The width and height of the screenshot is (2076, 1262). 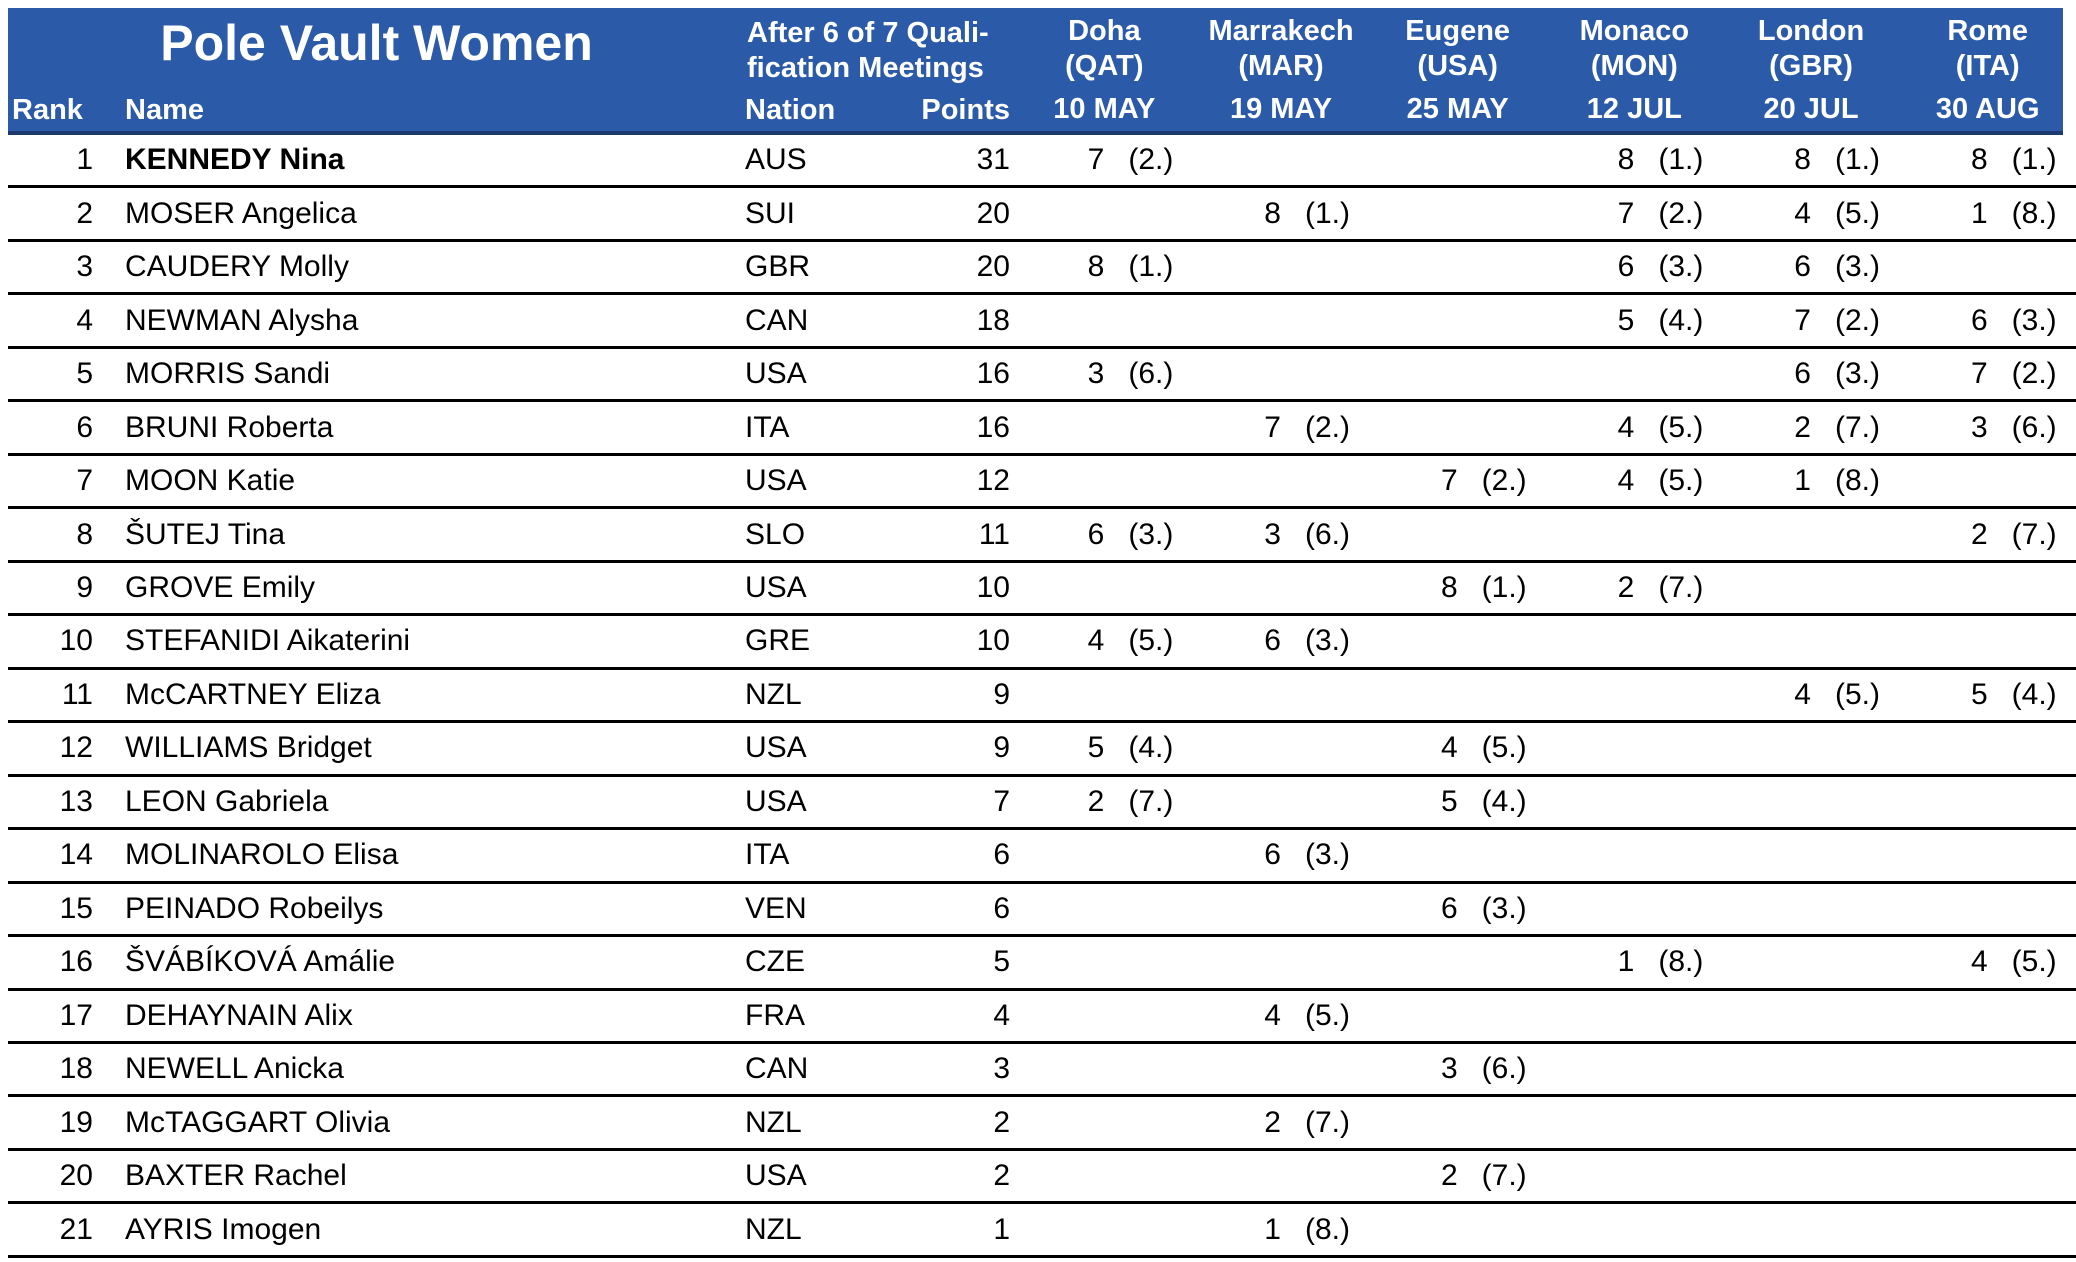 What do you see at coordinates (1042, 964) in the screenshot?
I see `table-row: 16 ŠVÁBÍKOVÁ Amálie CZE 5 1 (8.) 4 (5.)` at bounding box center [1042, 964].